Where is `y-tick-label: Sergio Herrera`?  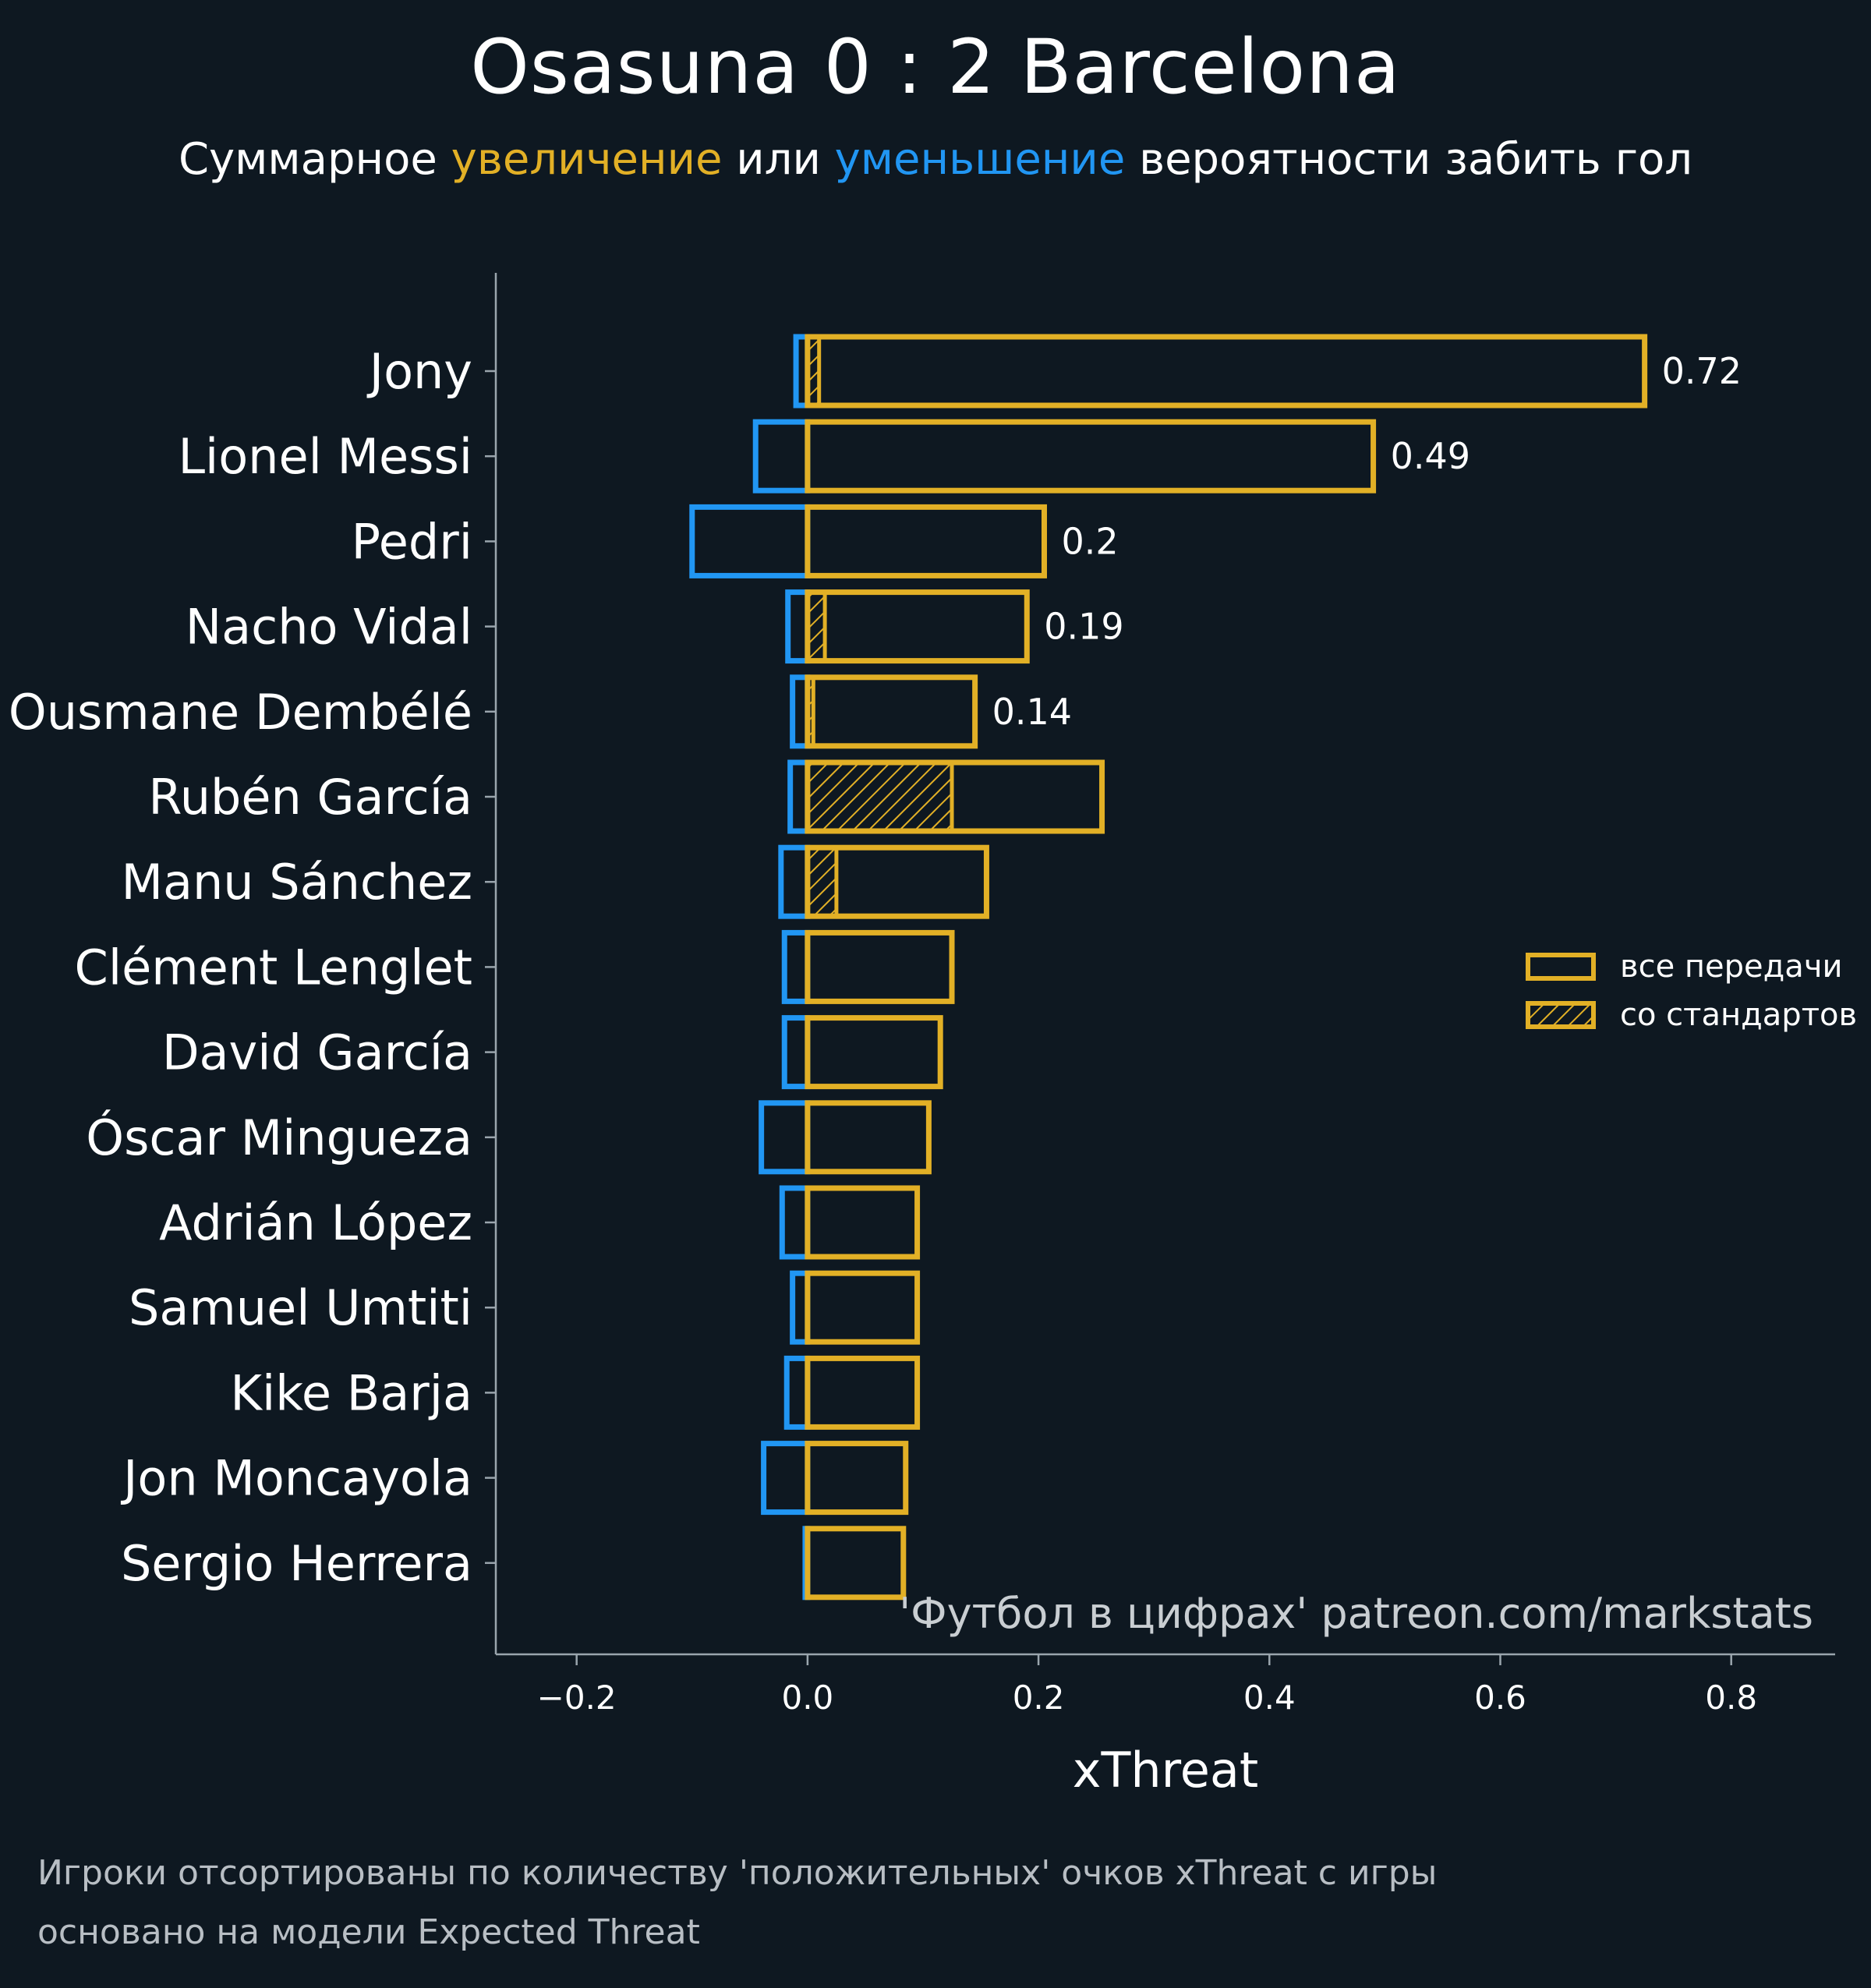 y-tick-label: Sergio Herrera is located at coordinates (296, 1563).